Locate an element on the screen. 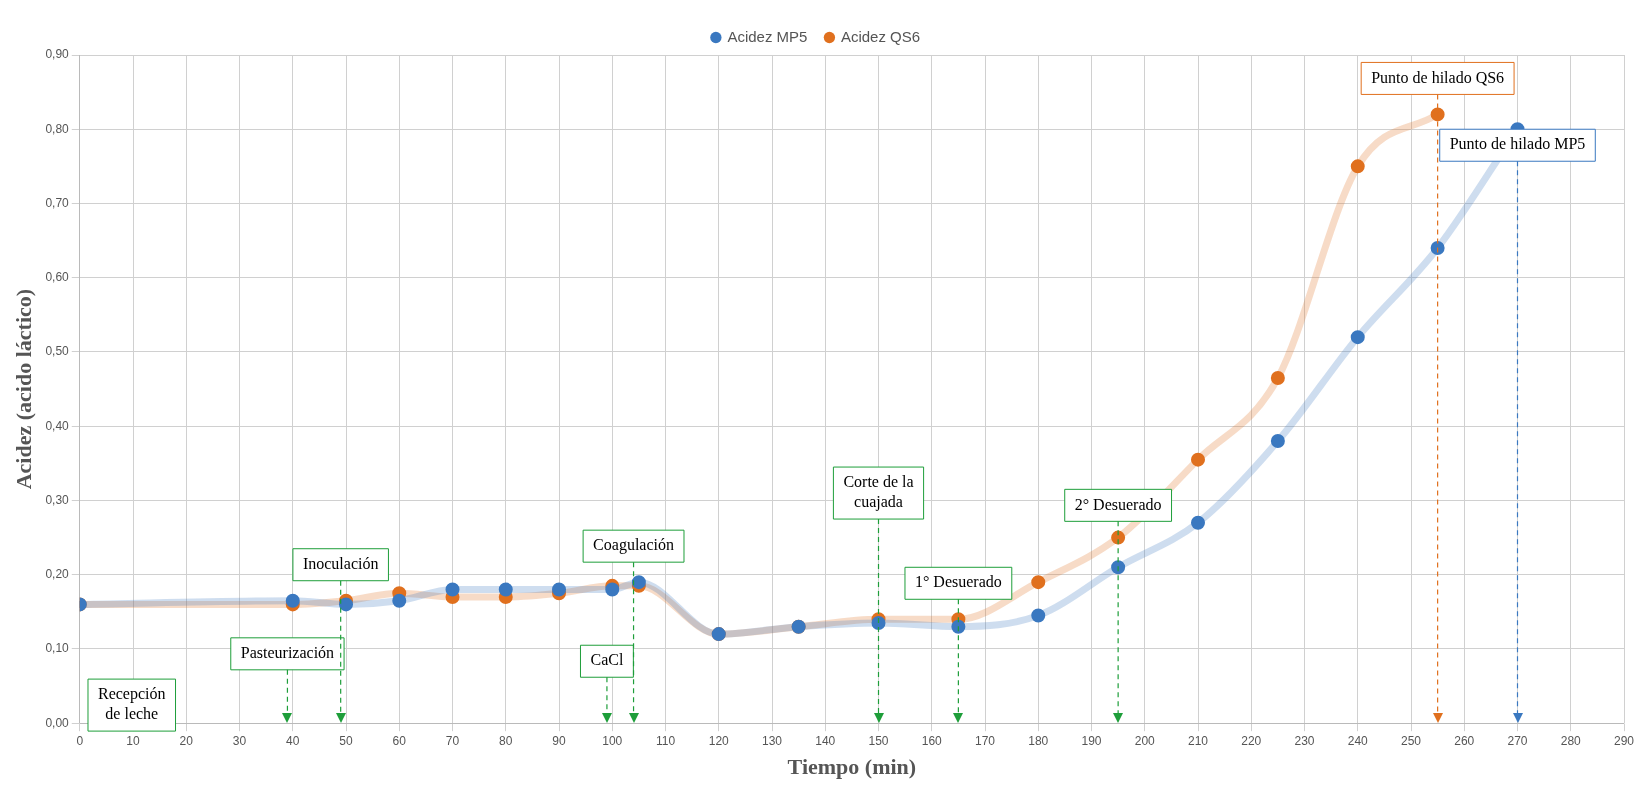 This screenshot has height=794, width=1652. x-tick-label: 10 is located at coordinates (133, 740).